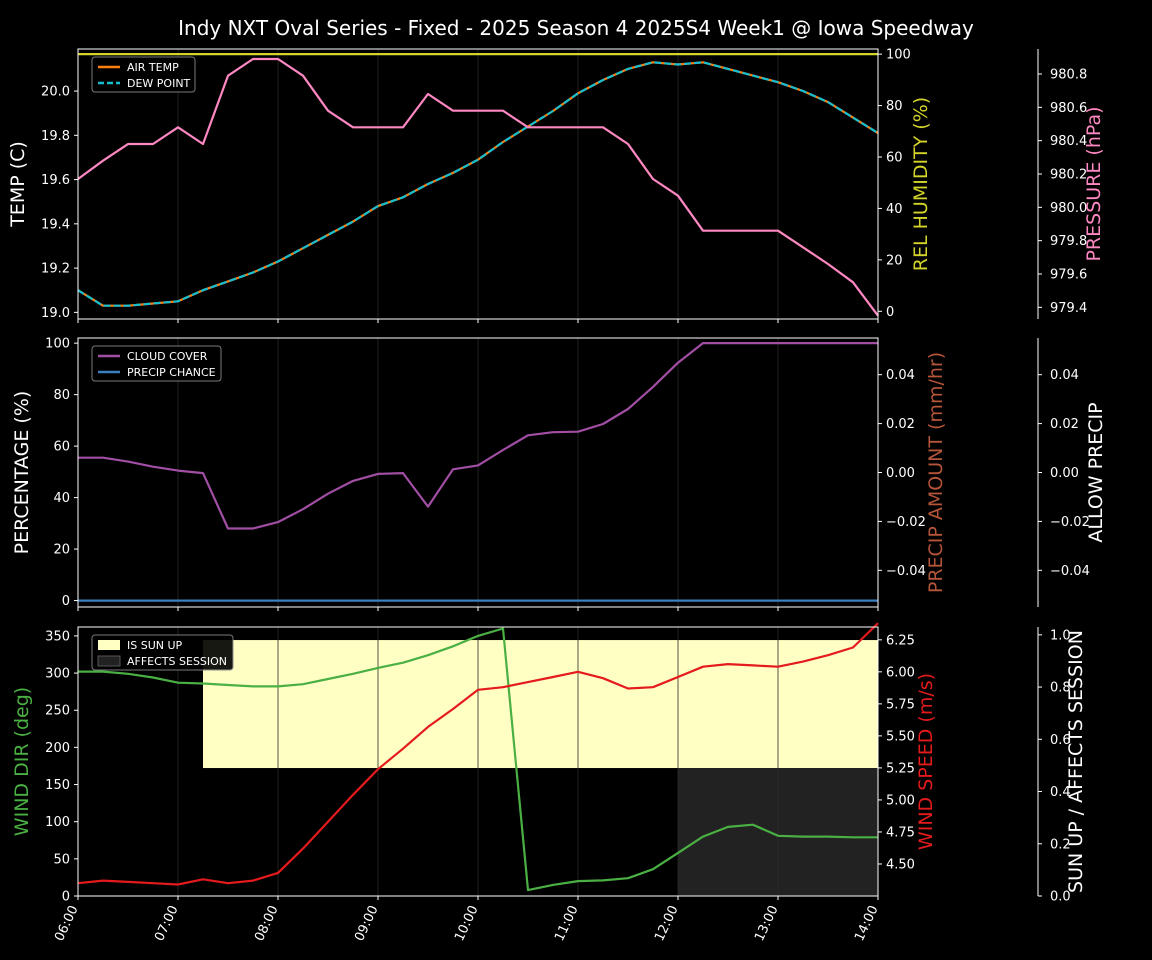  What do you see at coordinates (890, 312) in the screenshot?
I see `y2-tick-label: 0` at bounding box center [890, 312].